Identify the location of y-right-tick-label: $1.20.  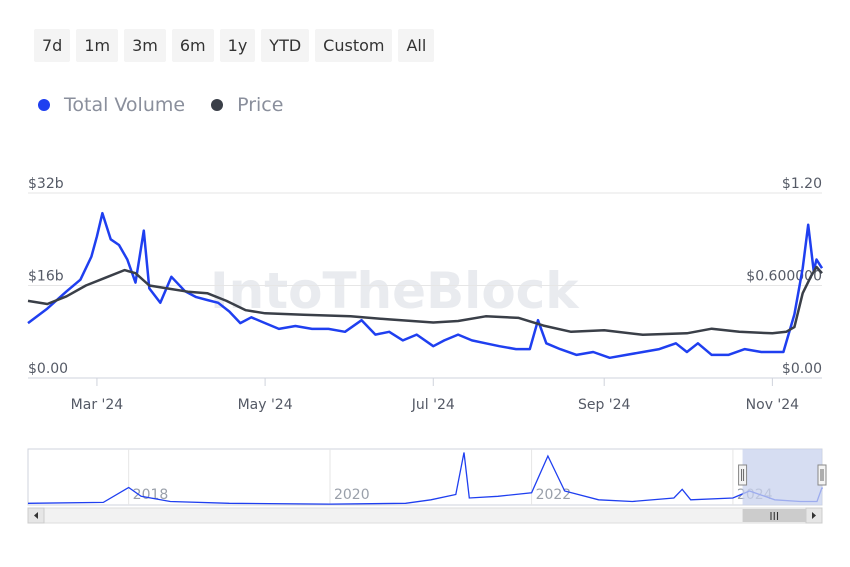
(802, 184).